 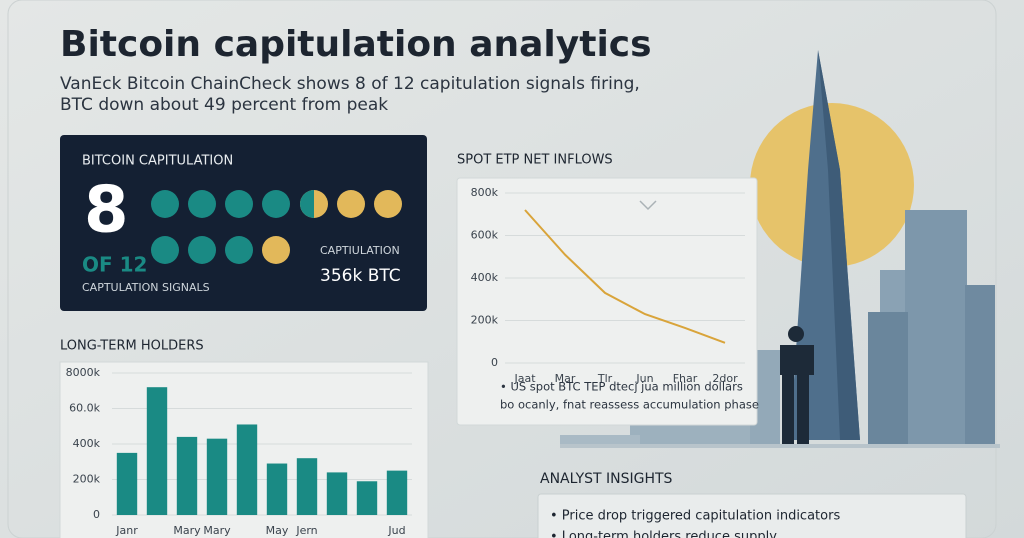 I want to click on capitulation-card, so click(x=243, y=223).